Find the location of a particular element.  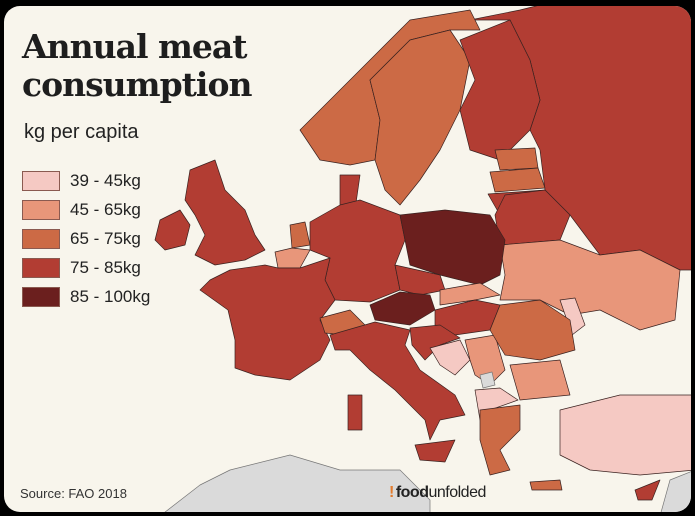

region-north-africa is located at coordinates (297, 483).